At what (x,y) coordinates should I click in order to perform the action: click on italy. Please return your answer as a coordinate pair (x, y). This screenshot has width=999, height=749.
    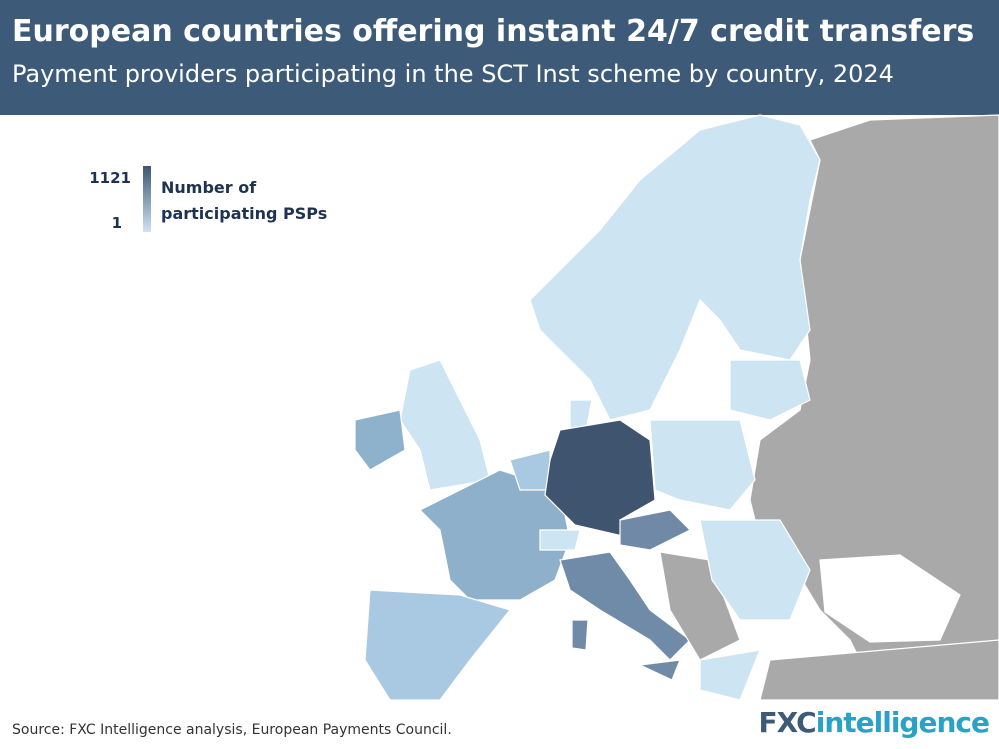
    Looking at the image, I should click on (625, 606).